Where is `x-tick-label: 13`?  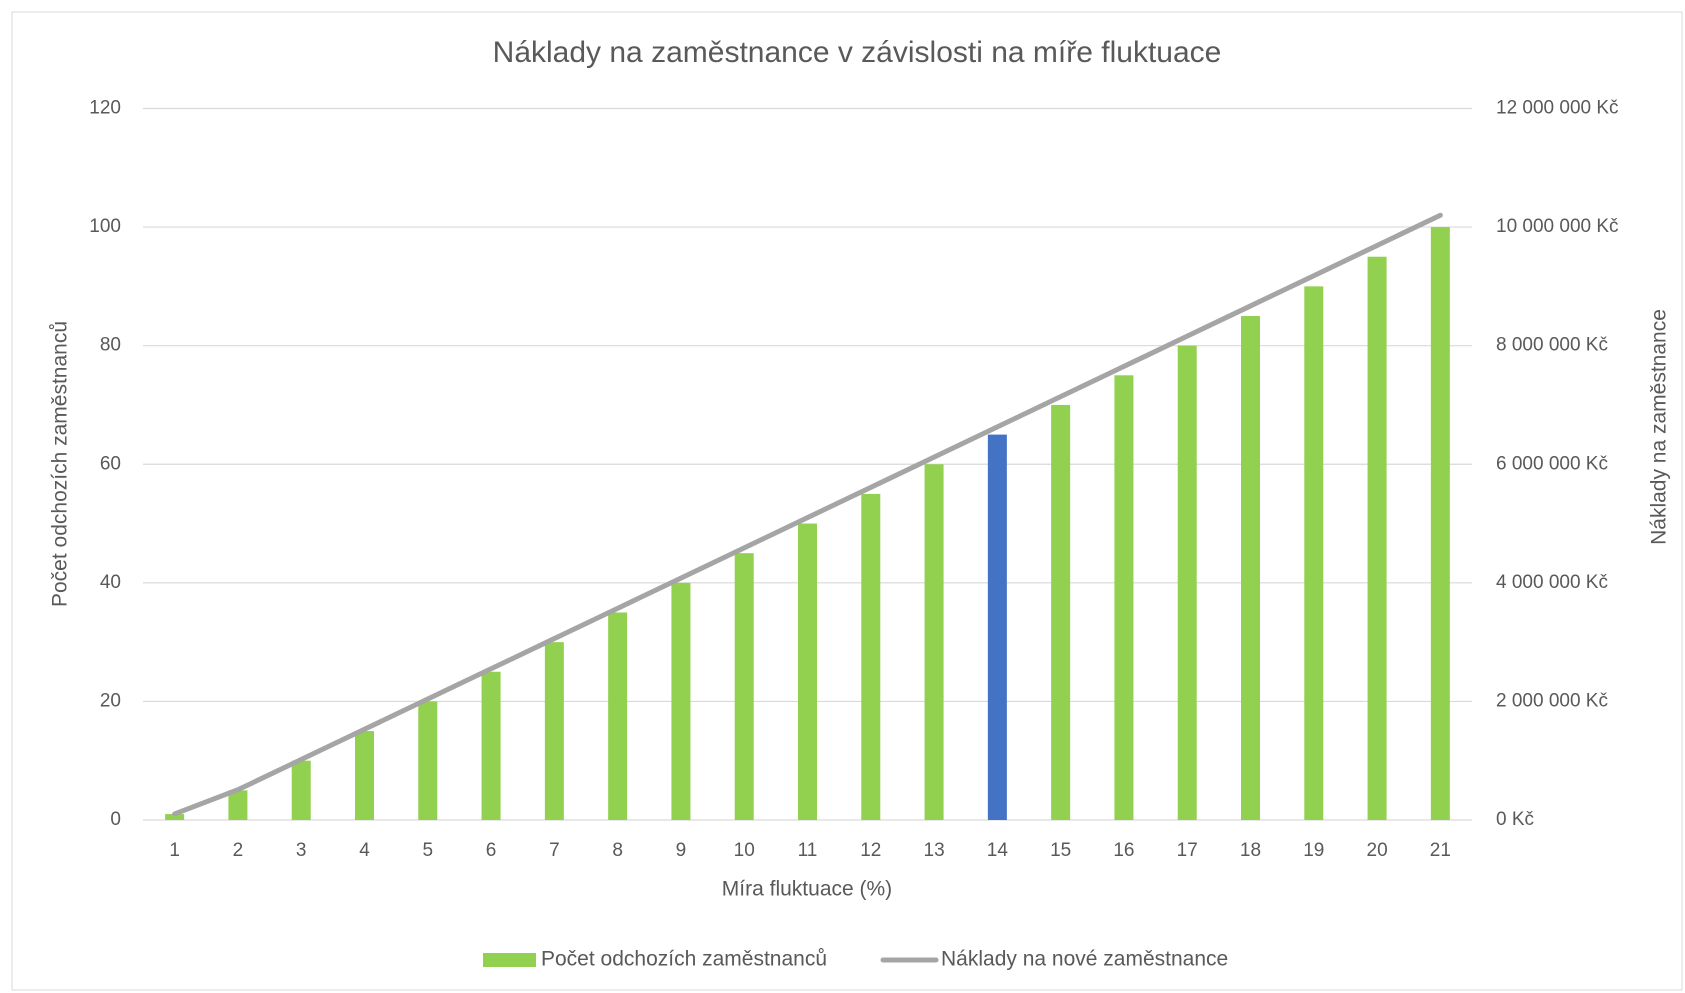 x-tick-label: 13 is located at coordinates (934, 850).